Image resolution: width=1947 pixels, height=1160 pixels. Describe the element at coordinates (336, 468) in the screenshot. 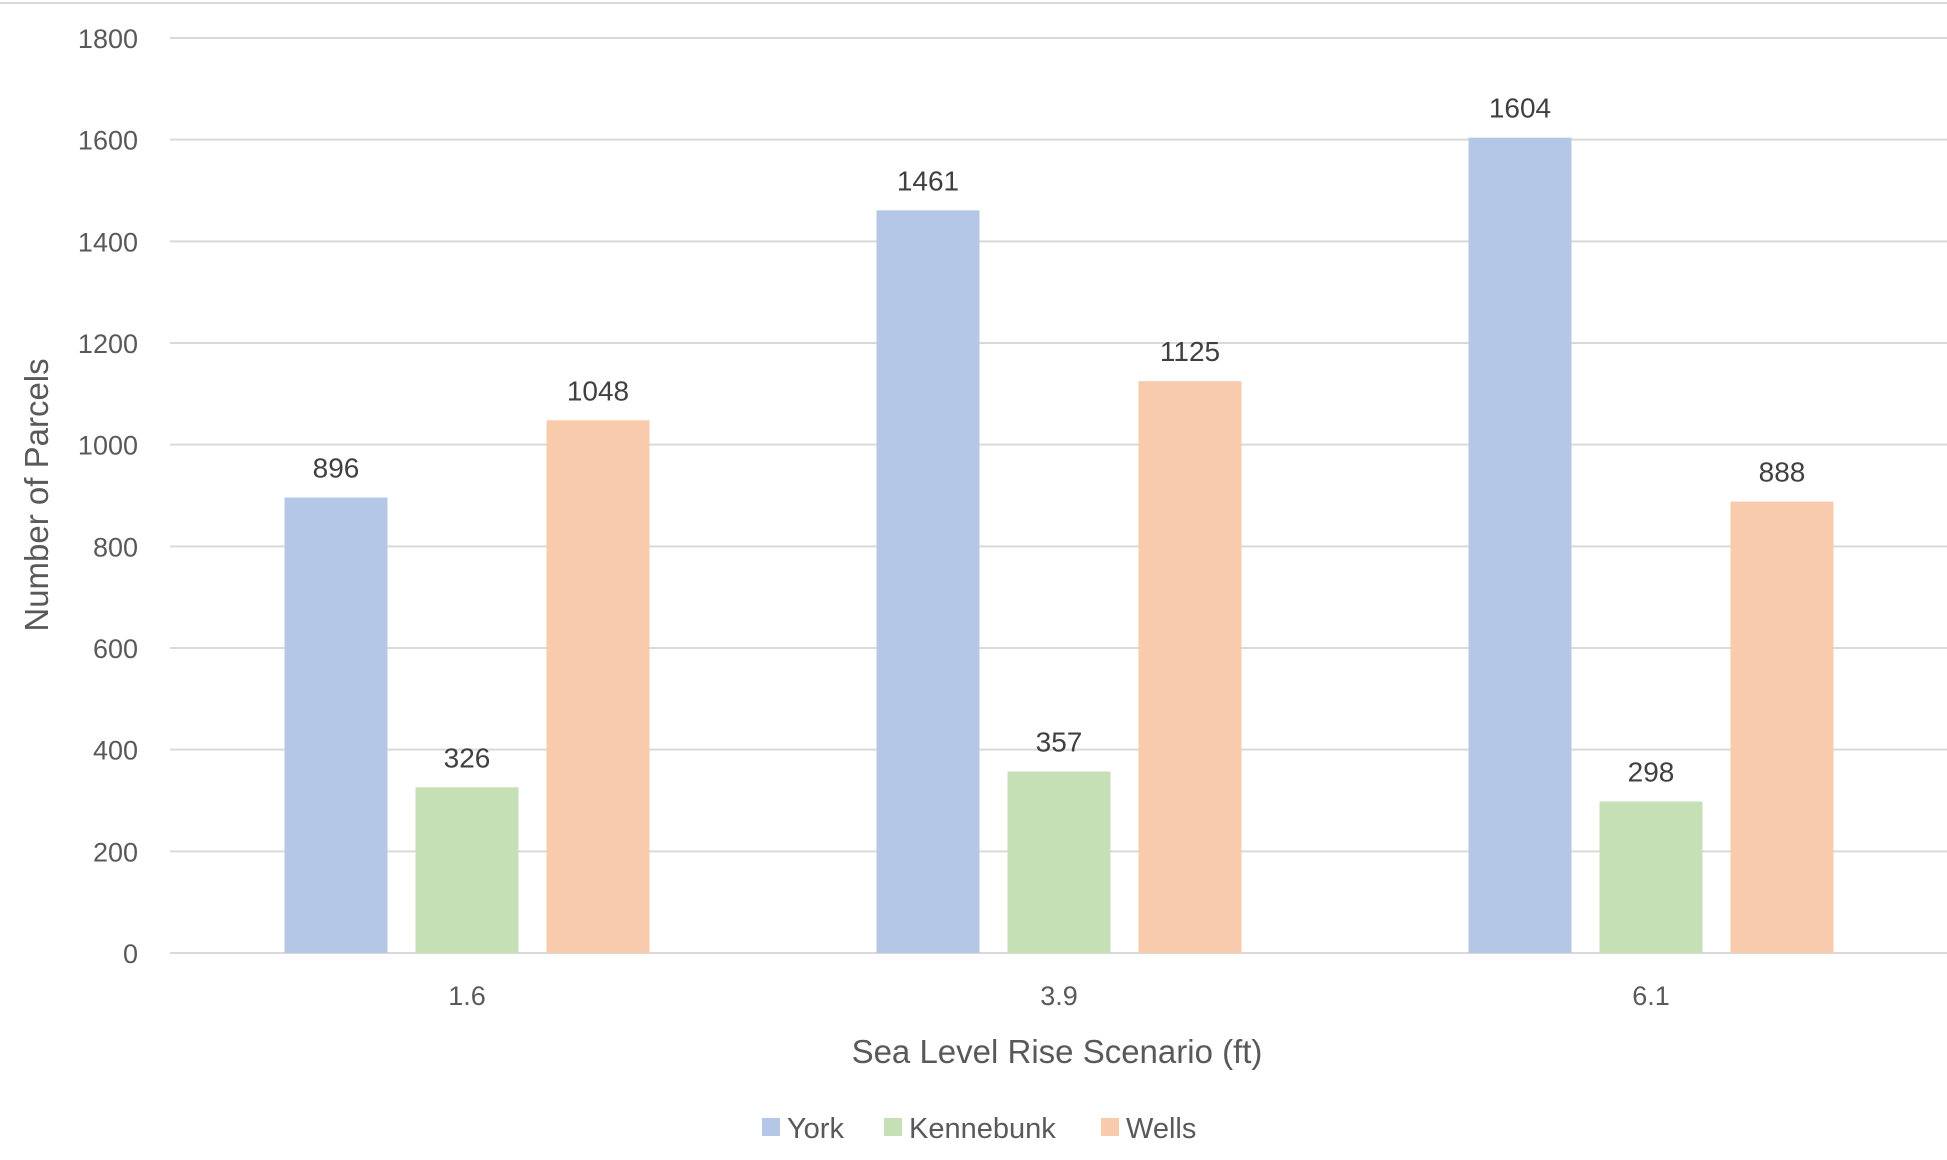

I see `data-label: 896` at that location.